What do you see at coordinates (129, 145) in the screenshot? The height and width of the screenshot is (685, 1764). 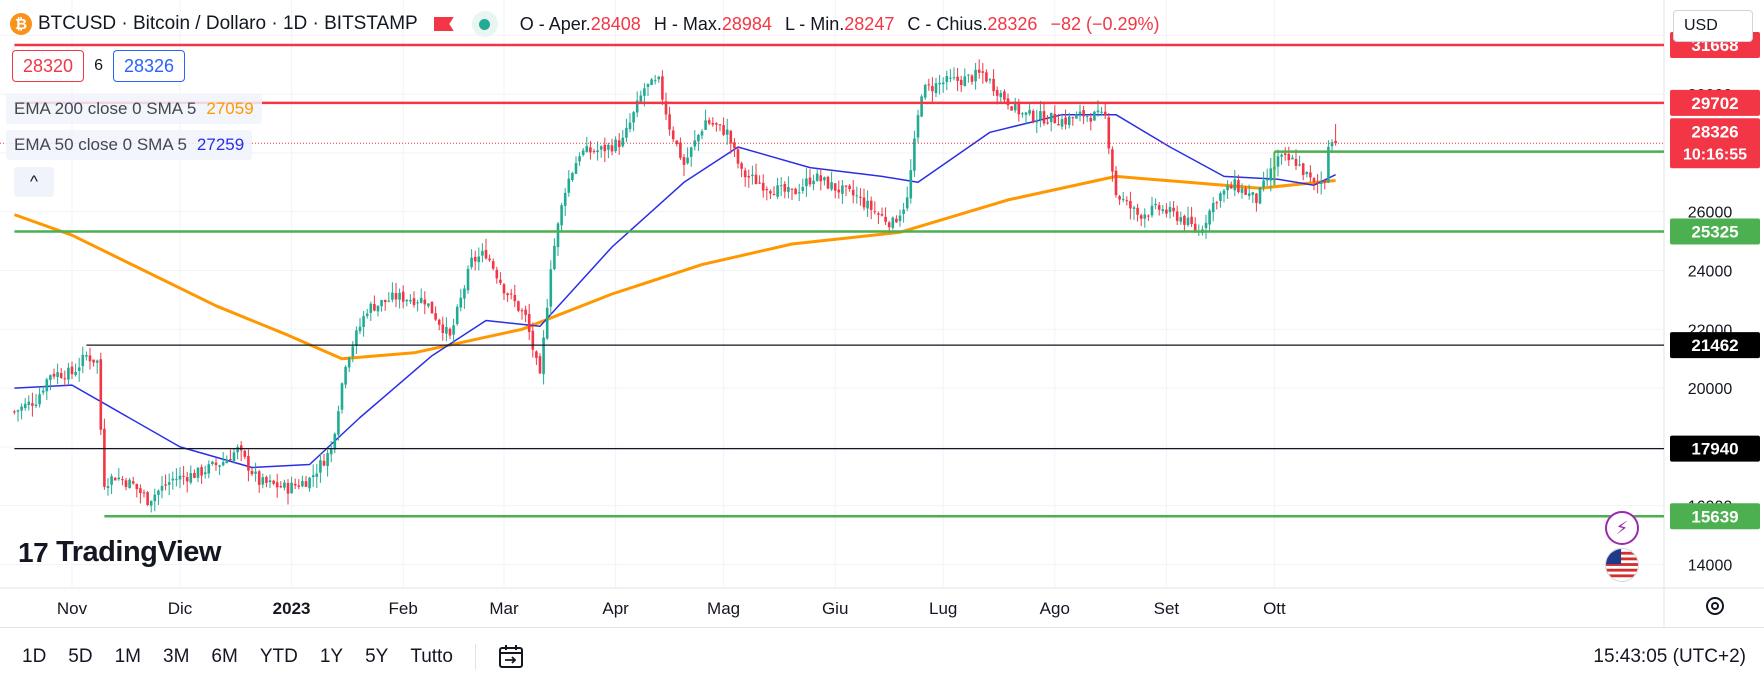 I see `indicator-ema-50: EMA 50 close 0 SMA 5 27259` at bounding box center [129, 145].